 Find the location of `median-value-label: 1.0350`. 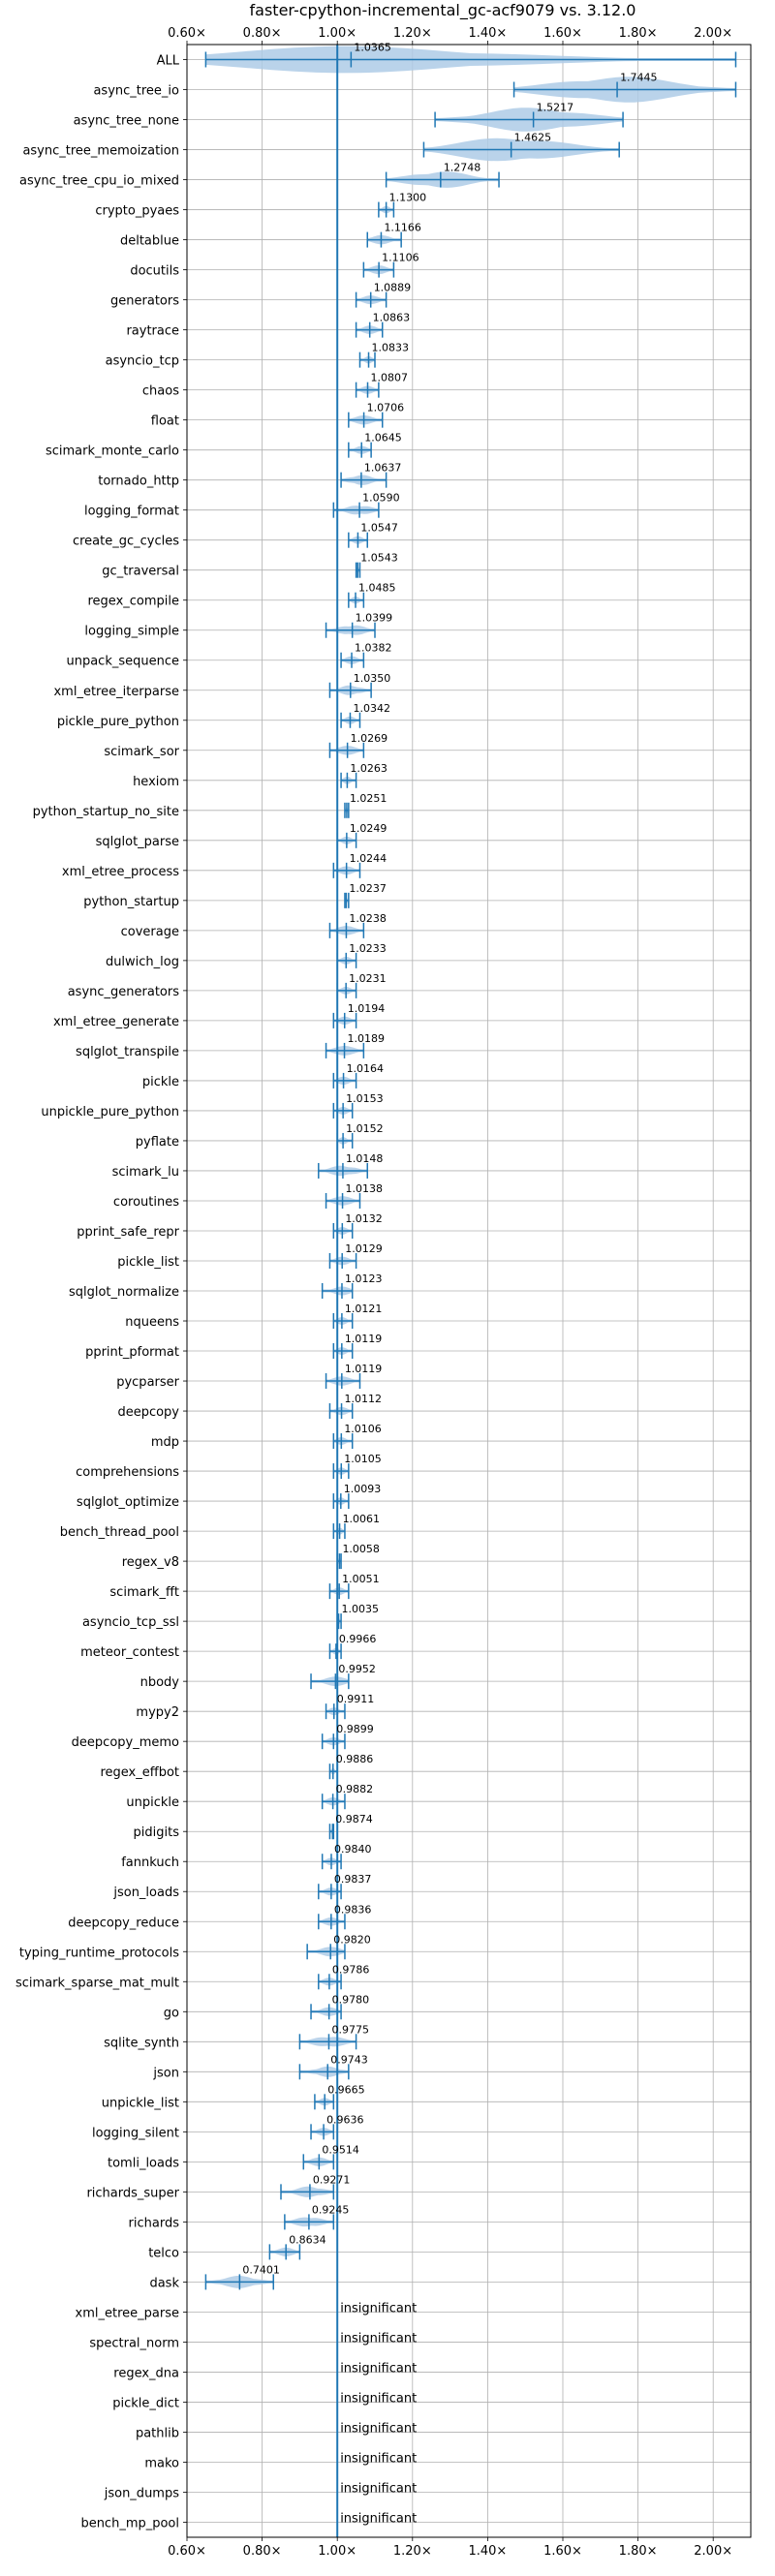

median-value-label: 1.0350 is located at coordinates (372, 678).